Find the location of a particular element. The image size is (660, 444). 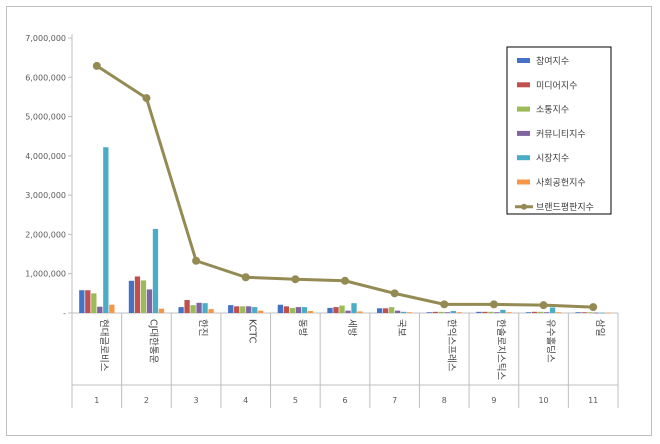

bar-소통지수-세방 is located at coordinates (342, 309).